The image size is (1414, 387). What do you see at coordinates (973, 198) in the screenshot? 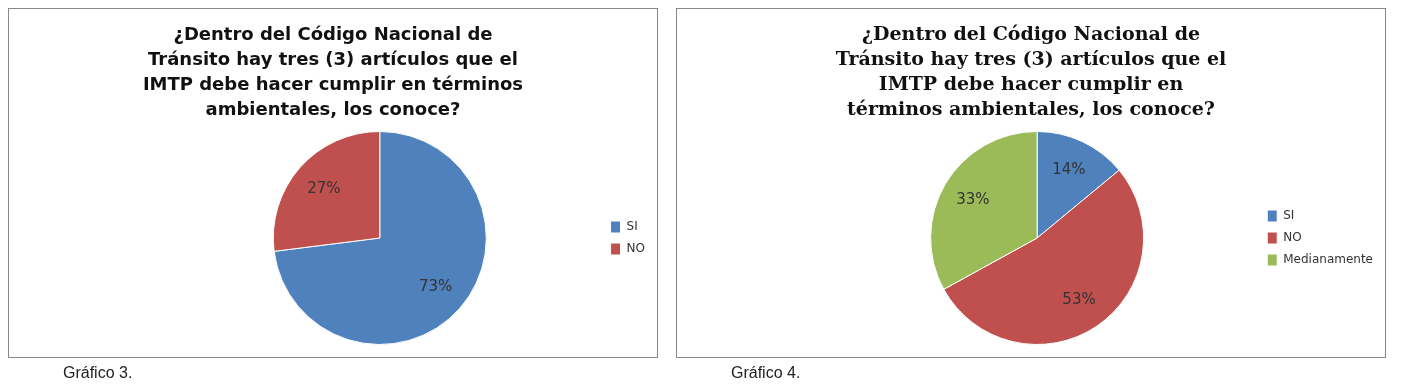
I see `data-label: 33%` at bounding box center [973, 198].